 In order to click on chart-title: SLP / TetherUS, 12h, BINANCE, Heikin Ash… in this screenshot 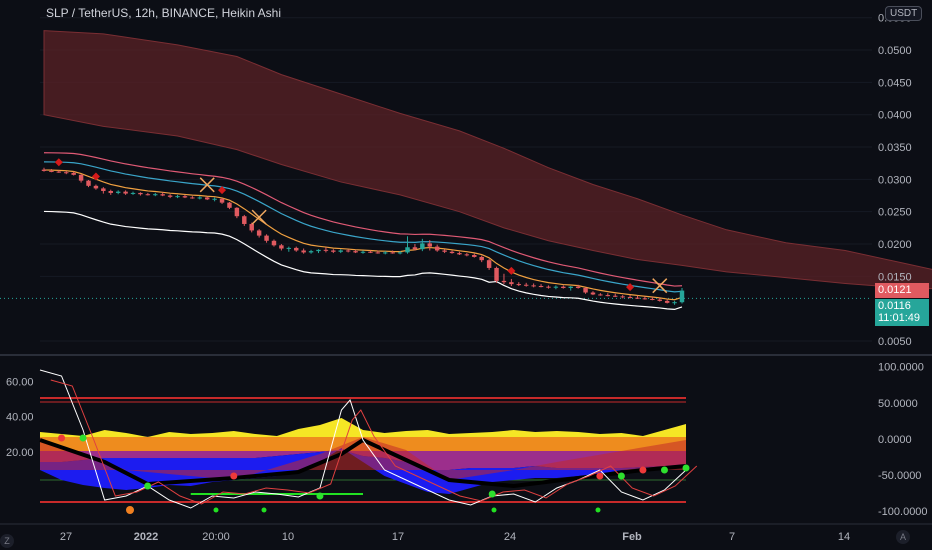, I will do `click(164, 13)`.